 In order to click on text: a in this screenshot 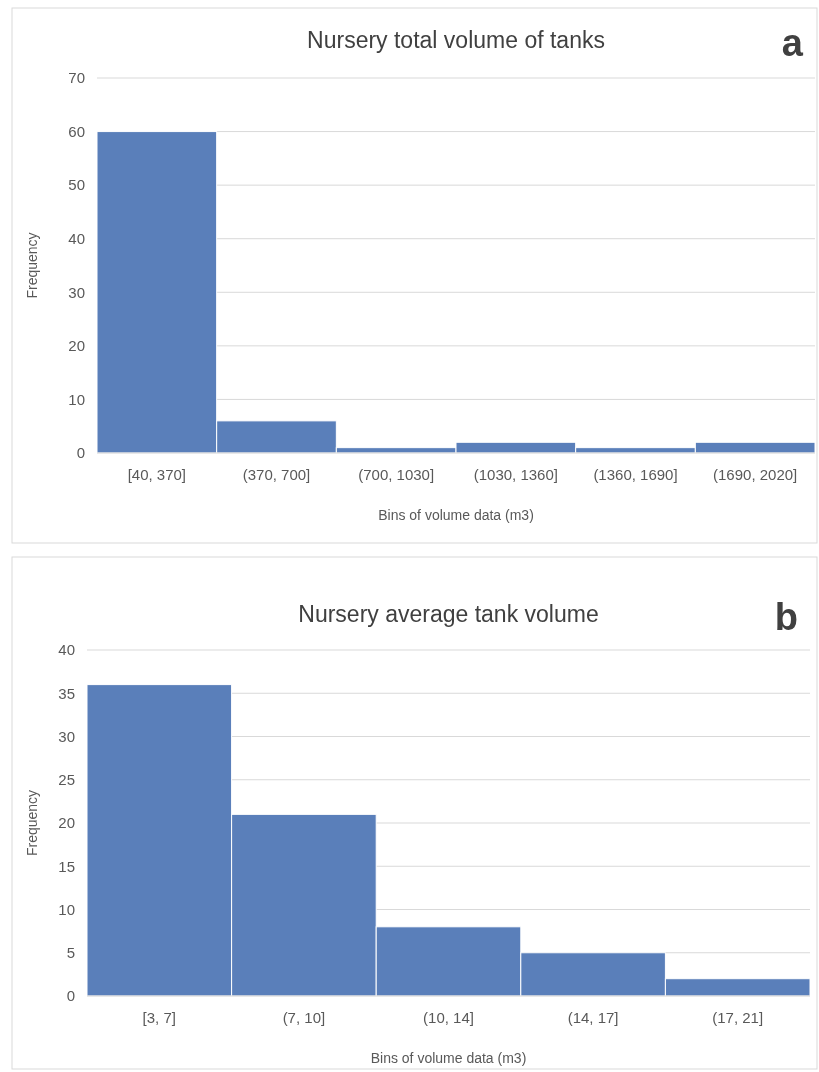, I will do `click(792, 43)`.